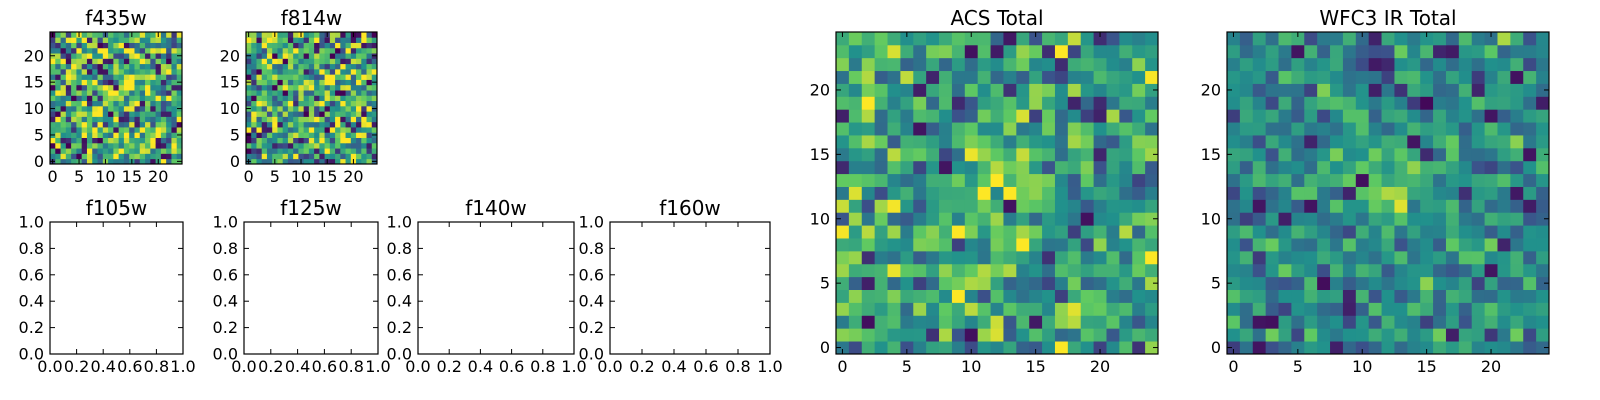  What do you see at coordinates (31, 248) in the screenshot?
I see `y-tick-label: 0.8` at bounding box center [31, 248].